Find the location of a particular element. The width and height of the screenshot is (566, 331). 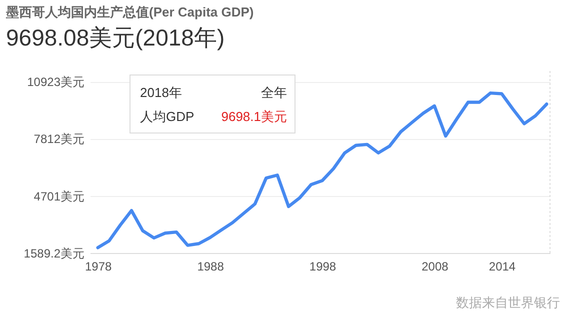

annotation: 9698.1美元 is located at coordinates (254, 116).